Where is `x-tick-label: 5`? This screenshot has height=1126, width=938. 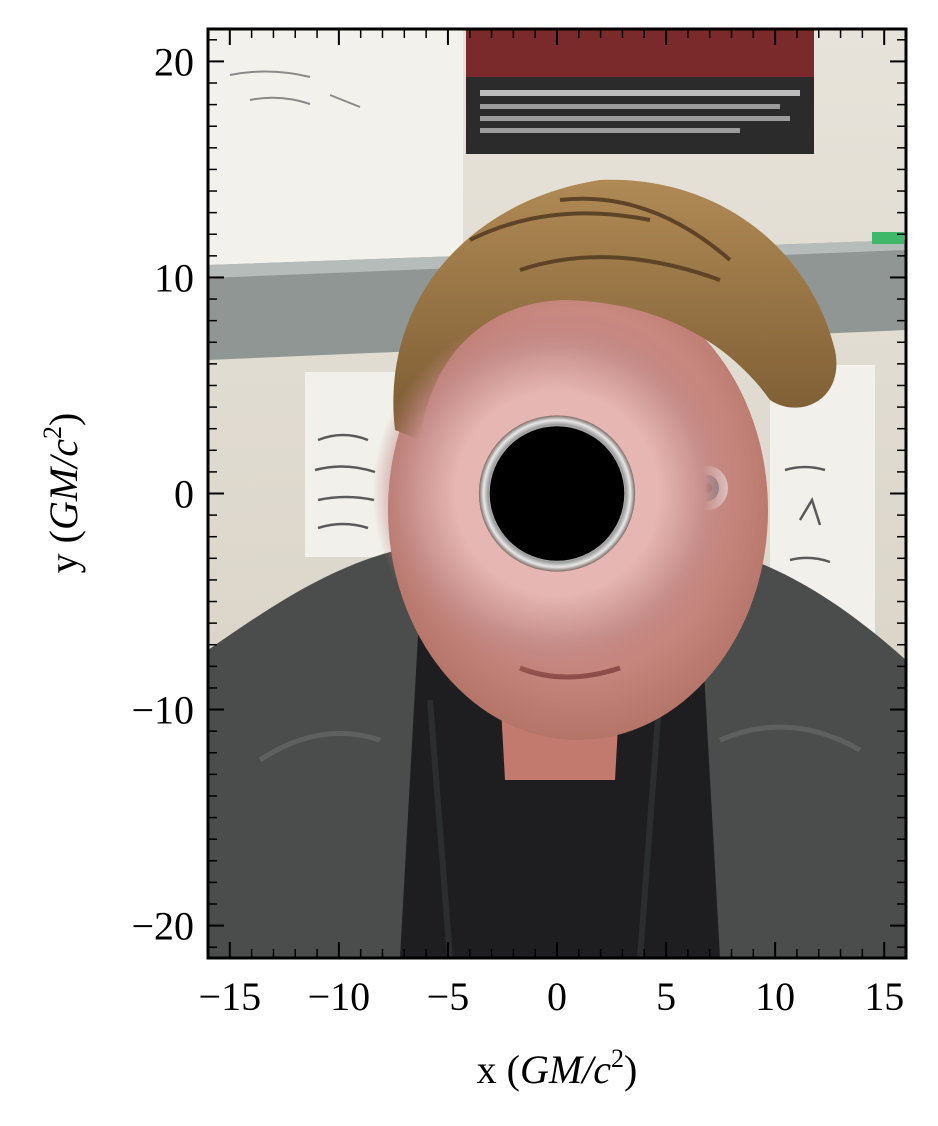
x-tick-label: 5 is located at coordinates (666, 996).